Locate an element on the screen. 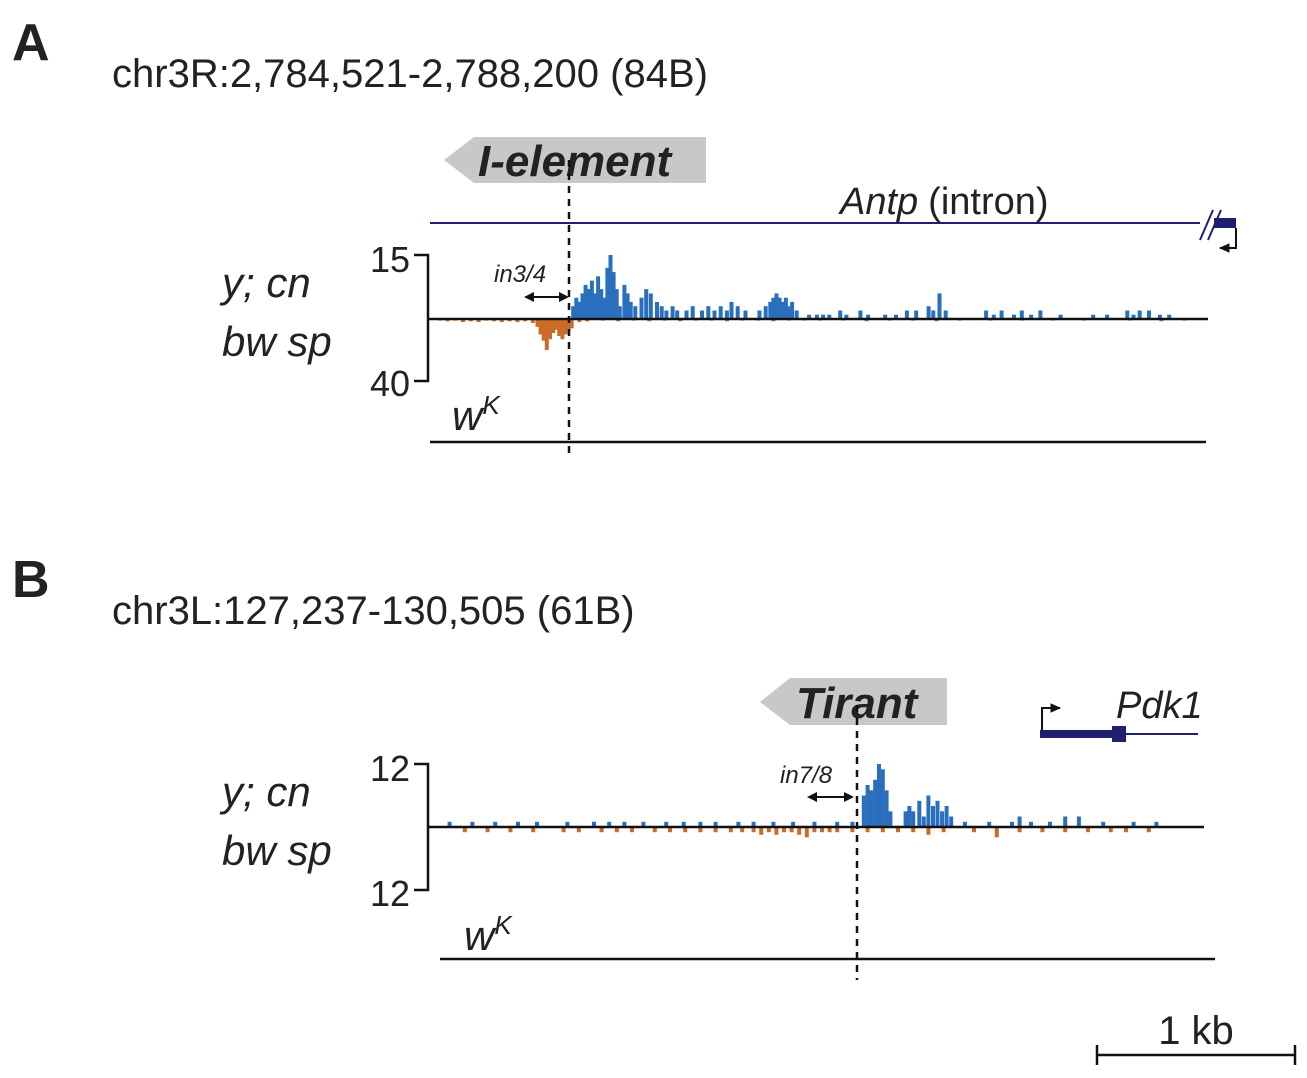  panel-b-bars is located at coordinates (803, 801).